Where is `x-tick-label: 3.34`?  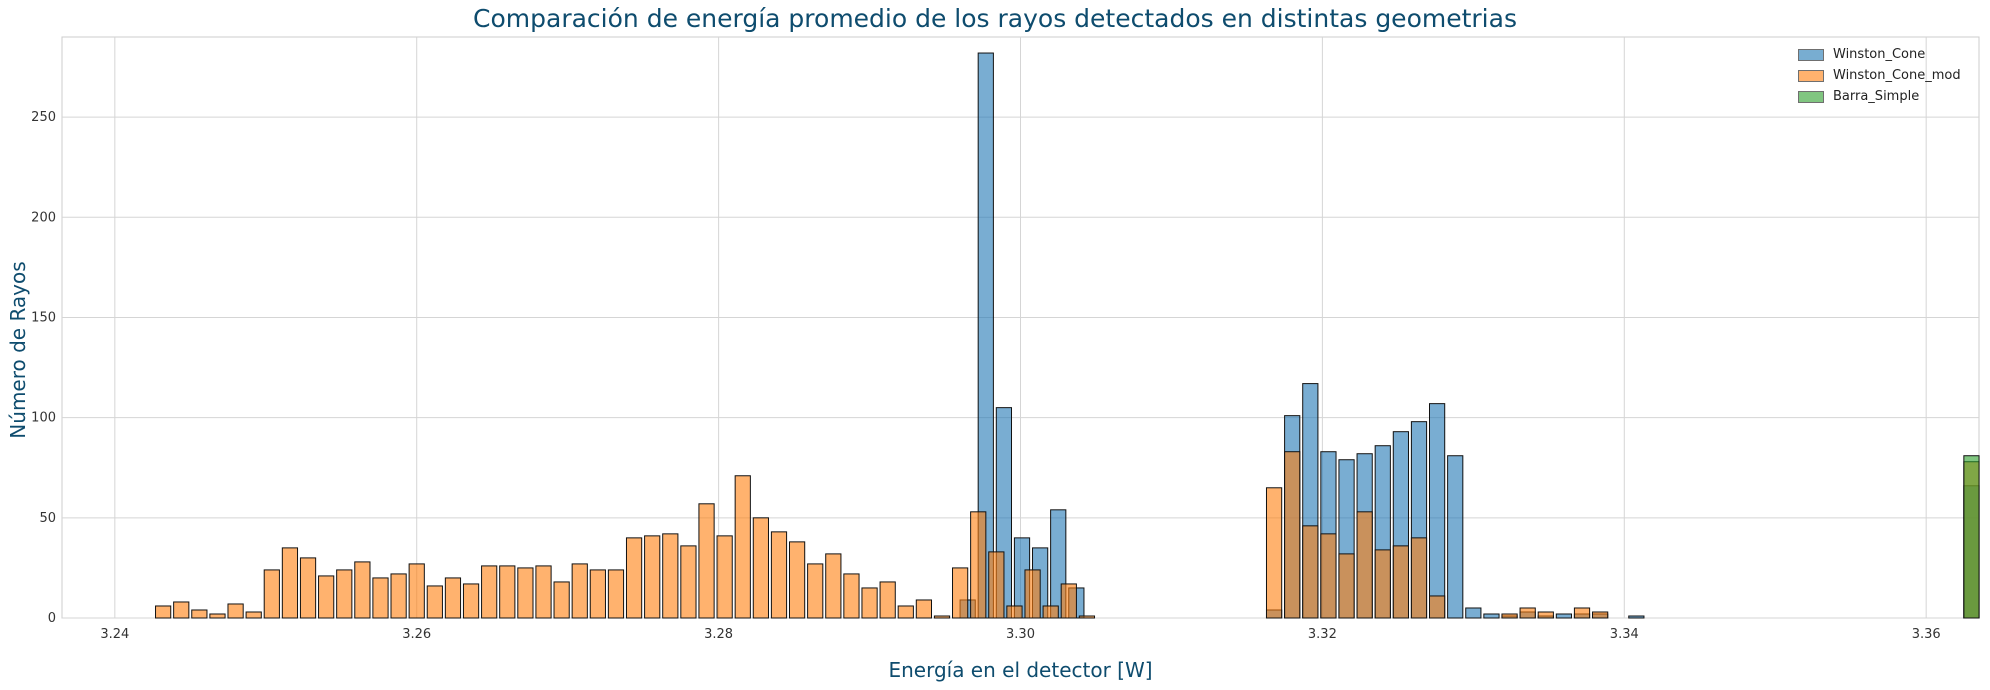
x-tick-label: 3.34 is located at coordinates (1624, 634).